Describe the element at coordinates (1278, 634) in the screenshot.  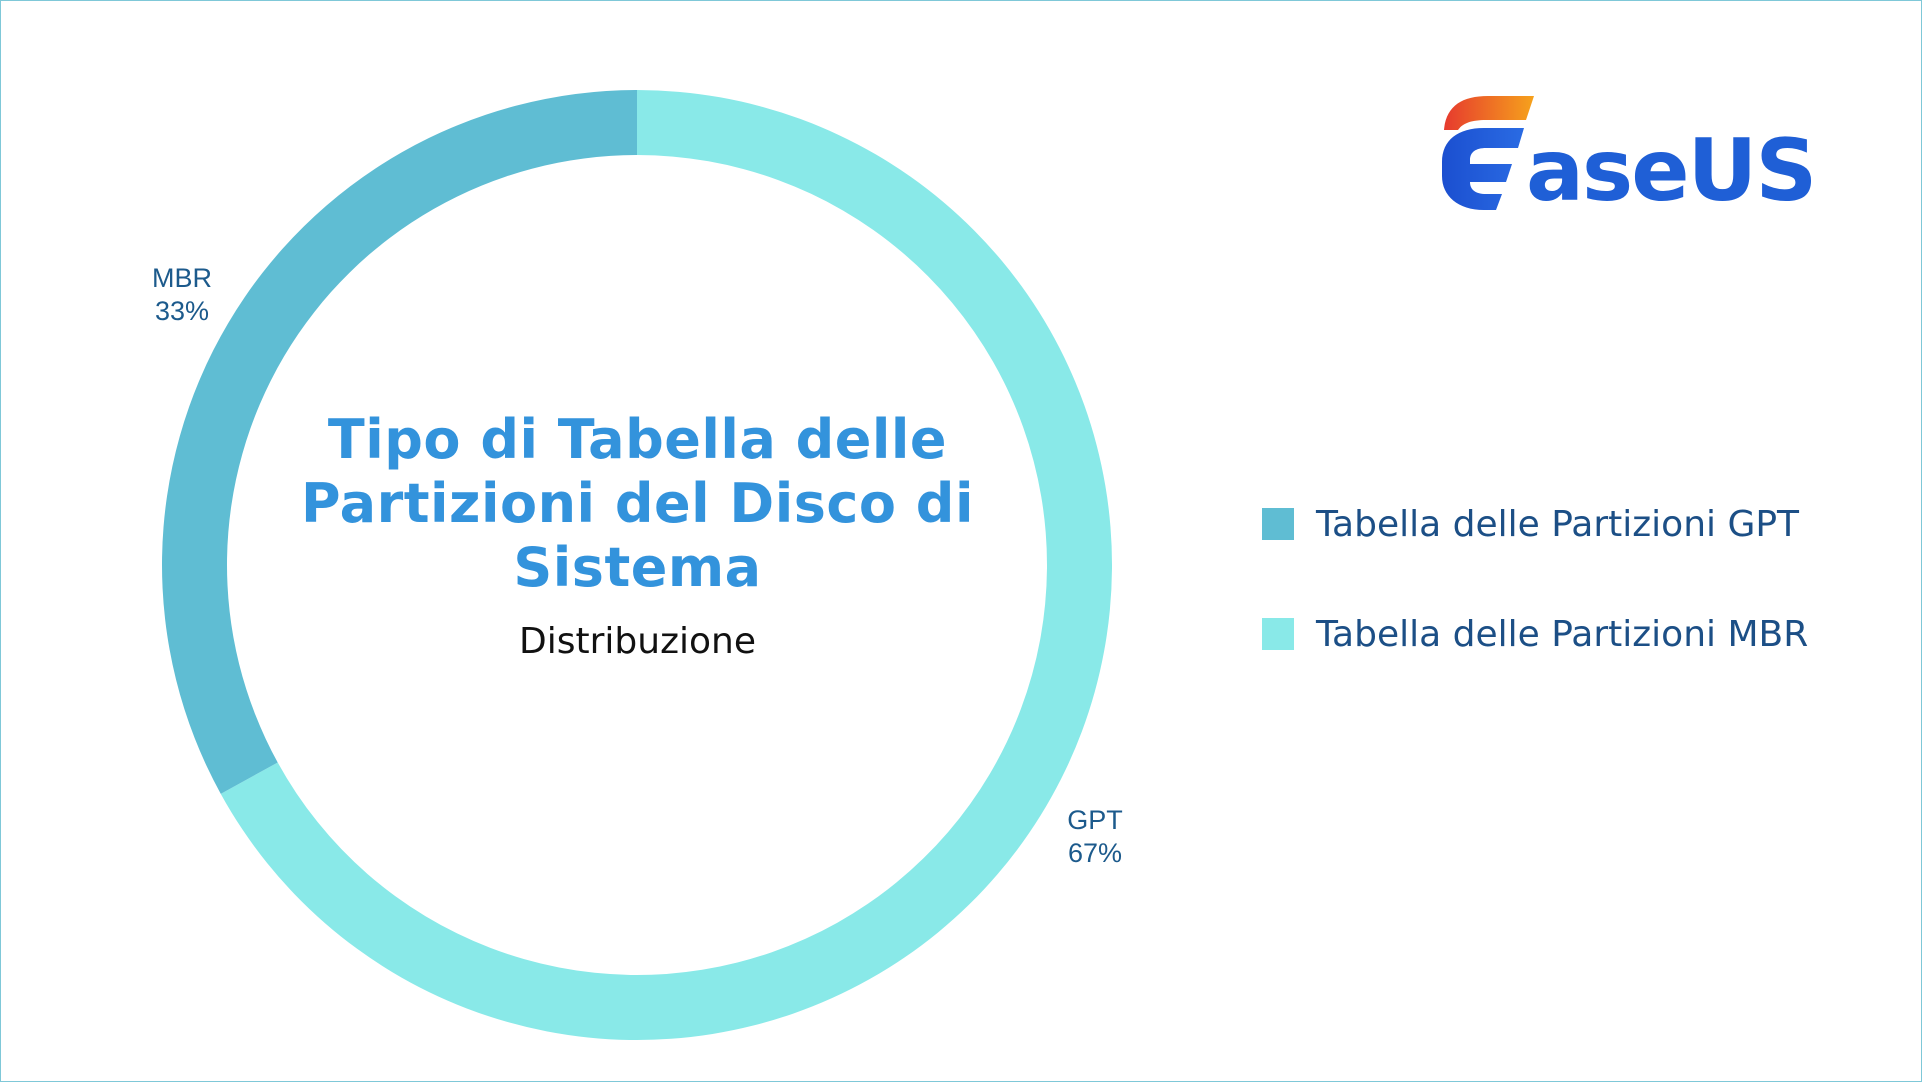
I see `legend-swatch-mbr` at that location.